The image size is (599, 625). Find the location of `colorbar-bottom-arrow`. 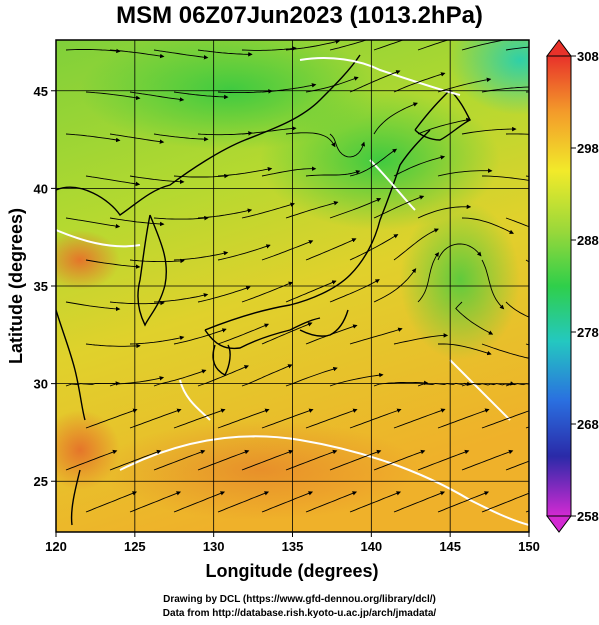

colorbar-bottom-arrow is located at coordinates (559, 524).